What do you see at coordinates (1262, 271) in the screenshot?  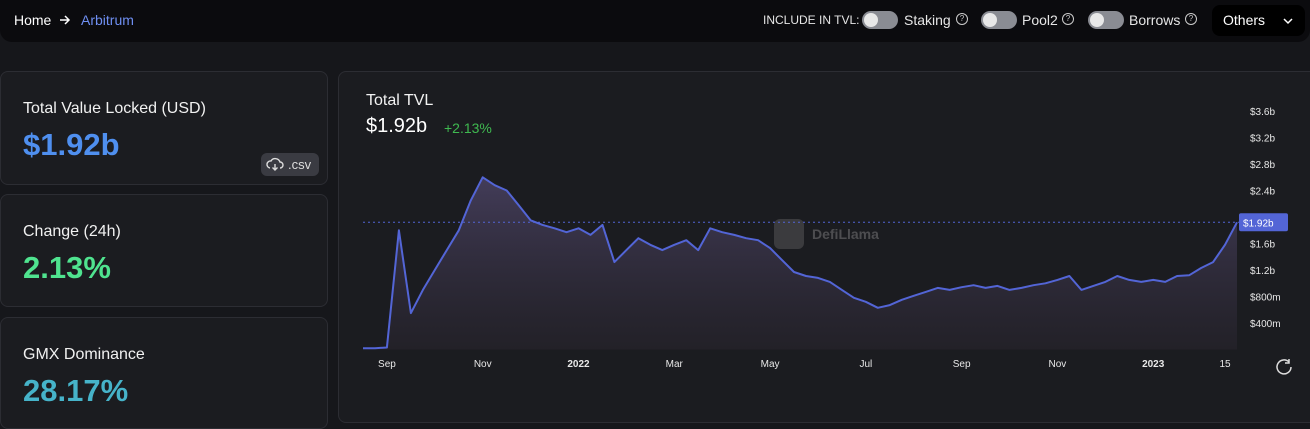 I see `y-tick-label: $1.2b` at bounding box center [1262, 271].